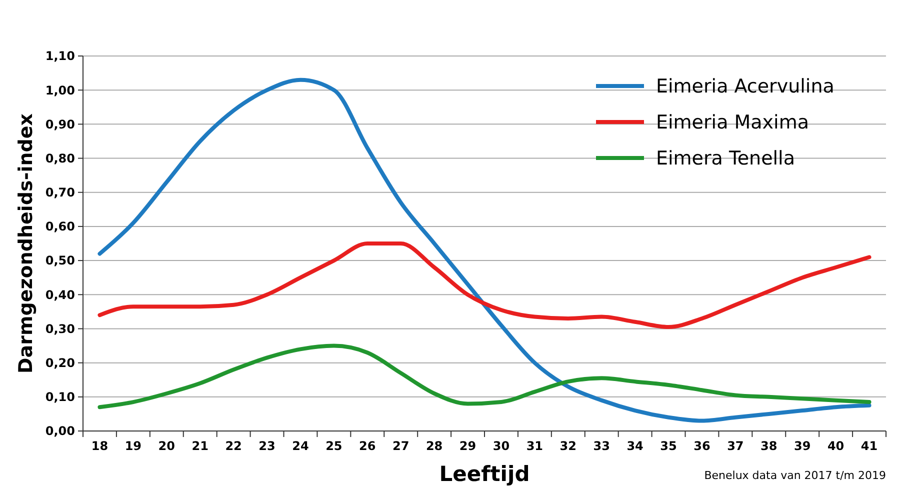  What do you see at coordinates (26, 244) in the screenshot?
I see `y-axis-title: Darmgezondheids-index` at bounding box center [26, 244].